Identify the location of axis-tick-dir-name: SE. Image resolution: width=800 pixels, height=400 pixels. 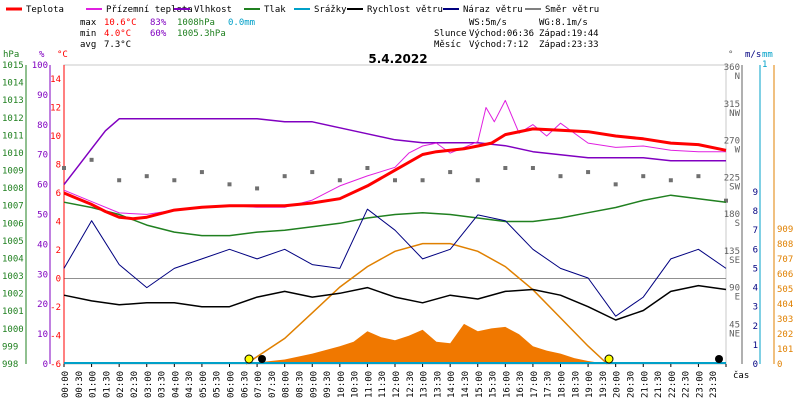
(734, 261).